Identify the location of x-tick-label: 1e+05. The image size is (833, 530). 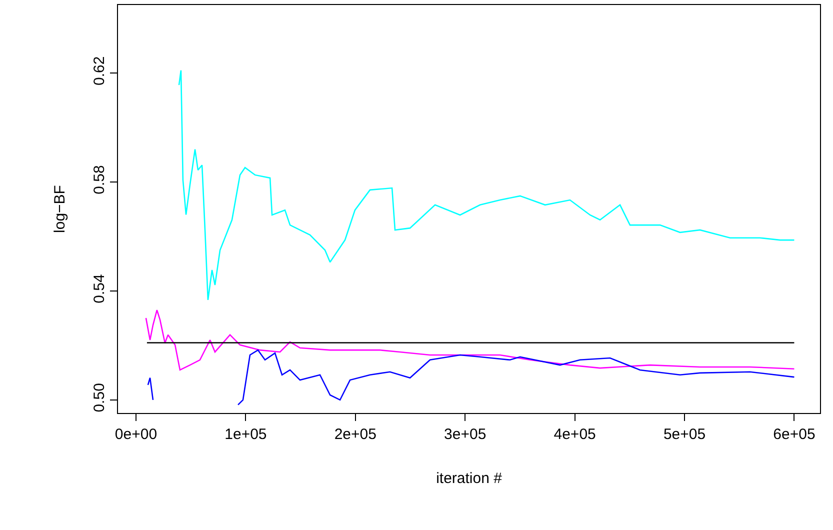
(245, 434).